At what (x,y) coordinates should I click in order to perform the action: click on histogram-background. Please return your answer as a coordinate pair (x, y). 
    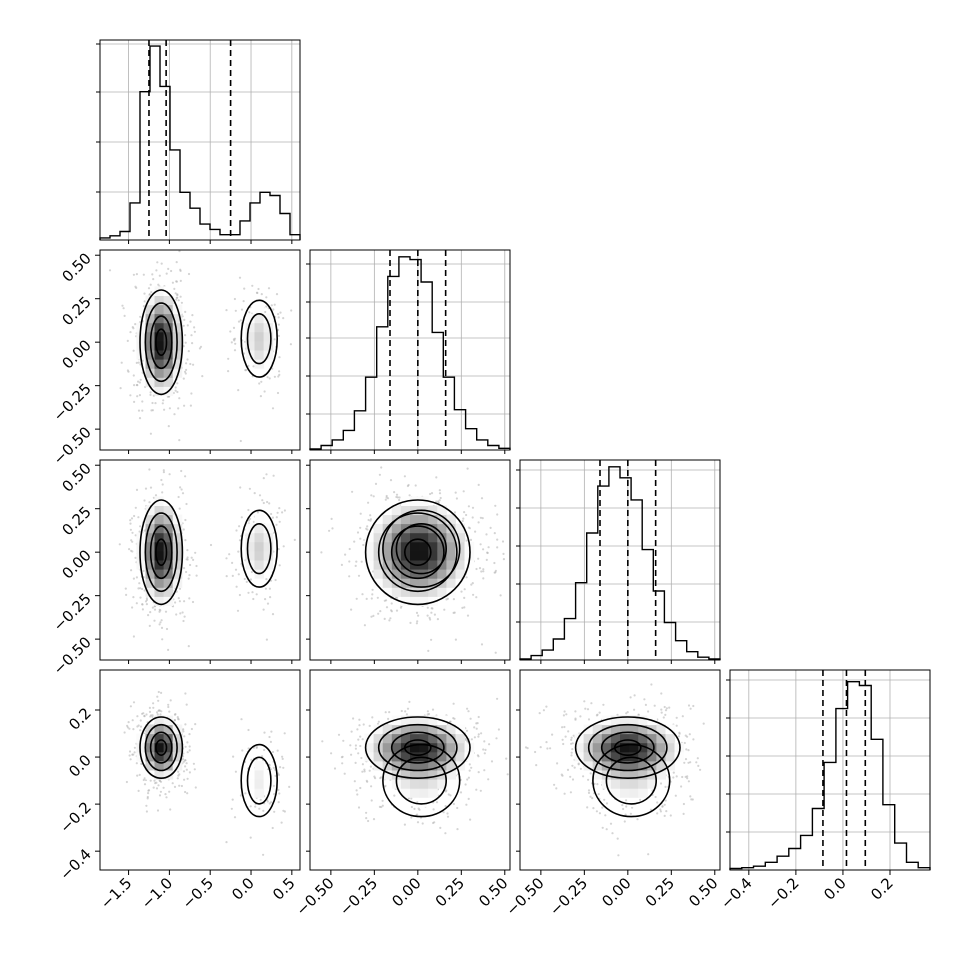
    Looking at the image, I should click on (200, 140).